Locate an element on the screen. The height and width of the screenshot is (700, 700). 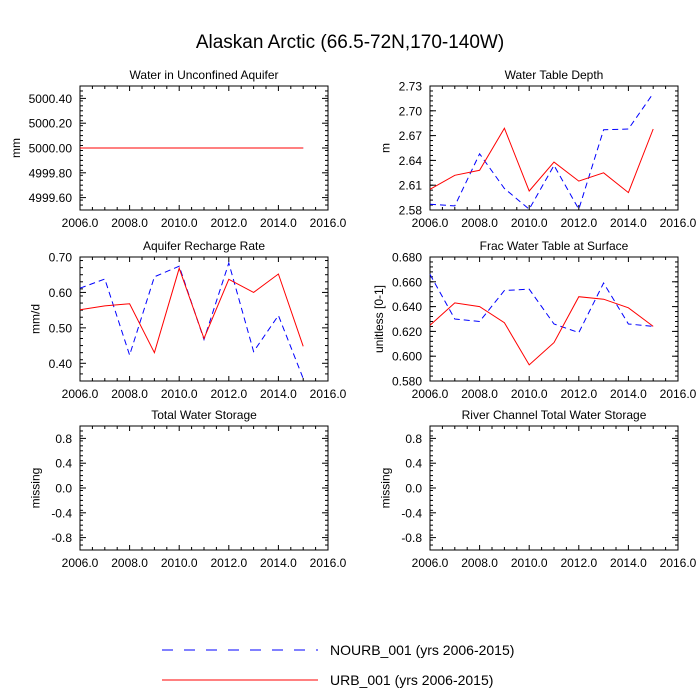
panel-title: Water Table Depth is located at coordinates (554, 75).